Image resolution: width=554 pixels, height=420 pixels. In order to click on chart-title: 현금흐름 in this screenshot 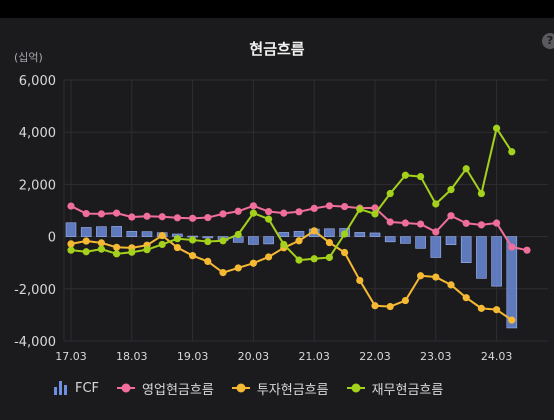, I will do `click(277, 49)`.